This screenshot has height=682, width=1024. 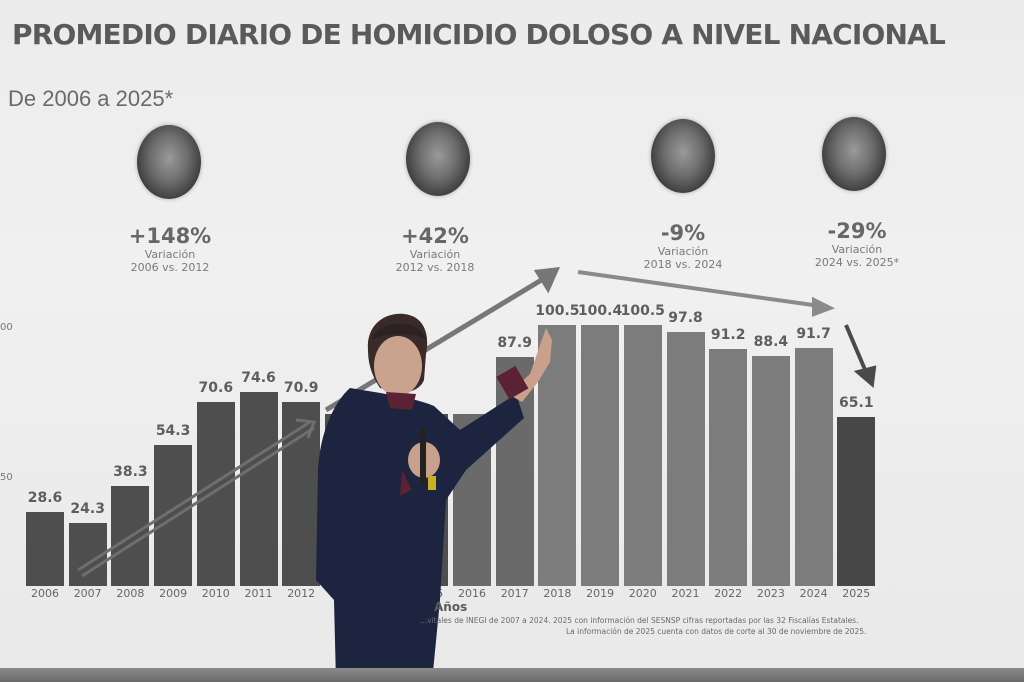 What do you see at coordinates (87, 508) in the screenshot?
I see `bar-value-label: 24.3` at bounding box center [87, 508].